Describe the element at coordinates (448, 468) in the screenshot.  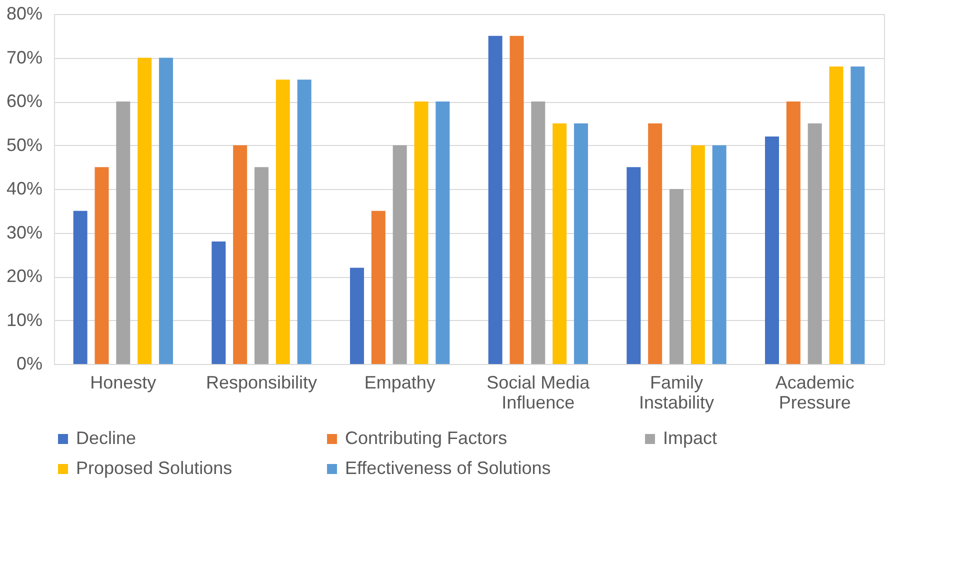
I see `legend-label: Effectiveness of Solutions` at that location.